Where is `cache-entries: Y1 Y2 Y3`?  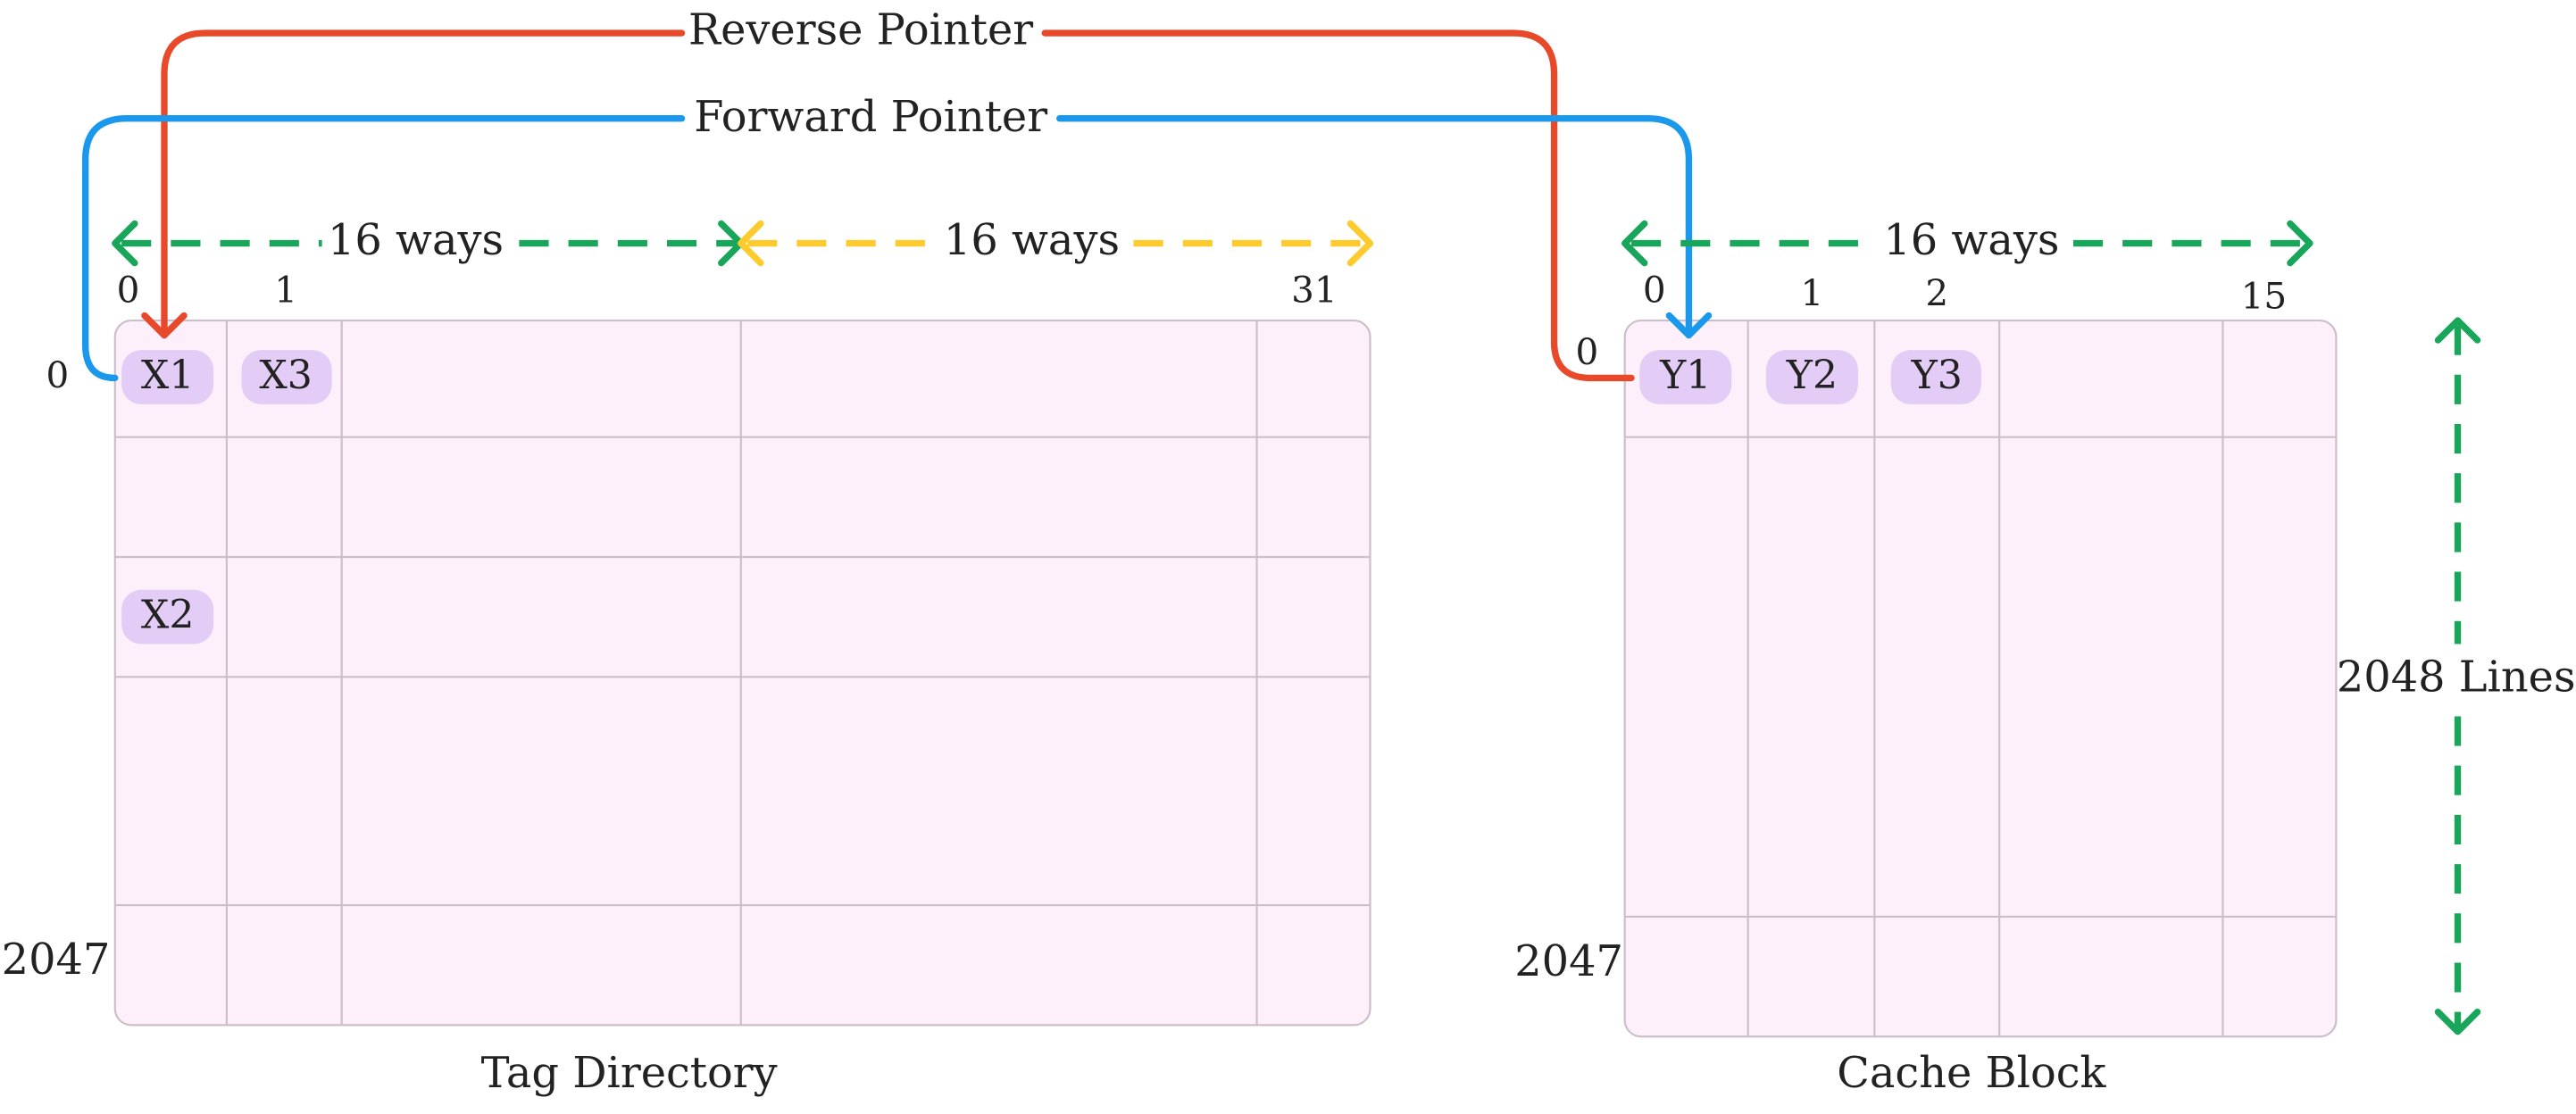
cache-entries: Y1 Y2 Y3 is located at coordinates (1810, 377).